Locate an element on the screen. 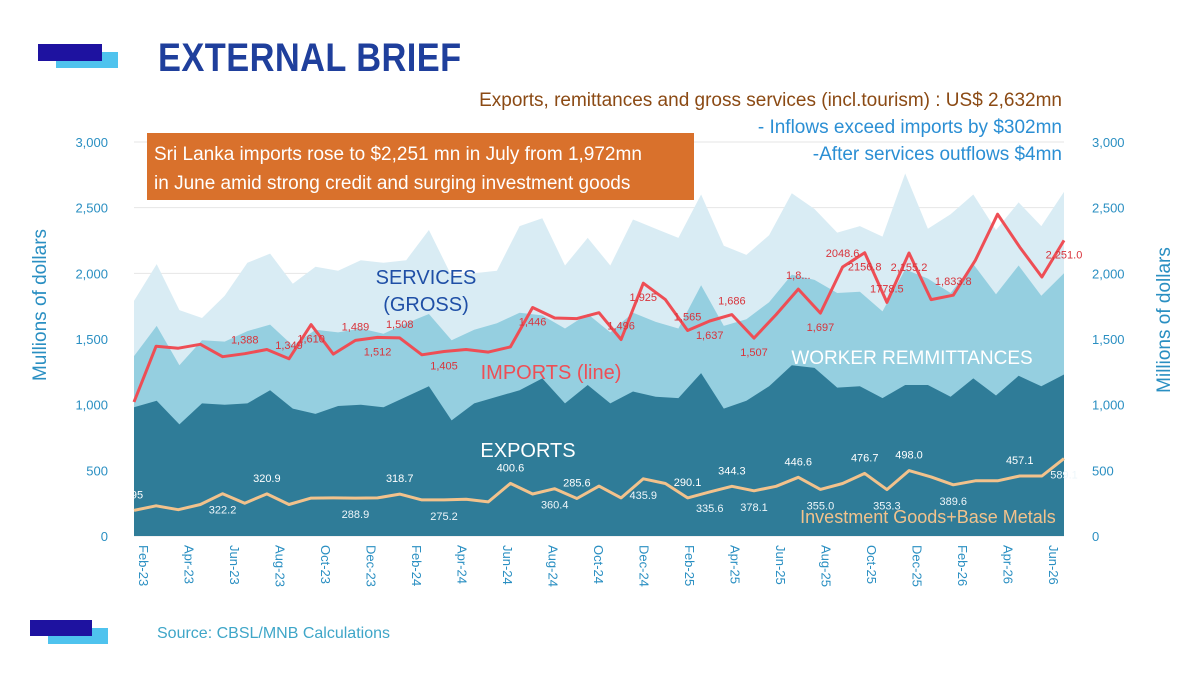 The height and width of the screenshot is (676, 1200). investment-label: Investment Goods+Base Metals is located at coordinates (928, 517).